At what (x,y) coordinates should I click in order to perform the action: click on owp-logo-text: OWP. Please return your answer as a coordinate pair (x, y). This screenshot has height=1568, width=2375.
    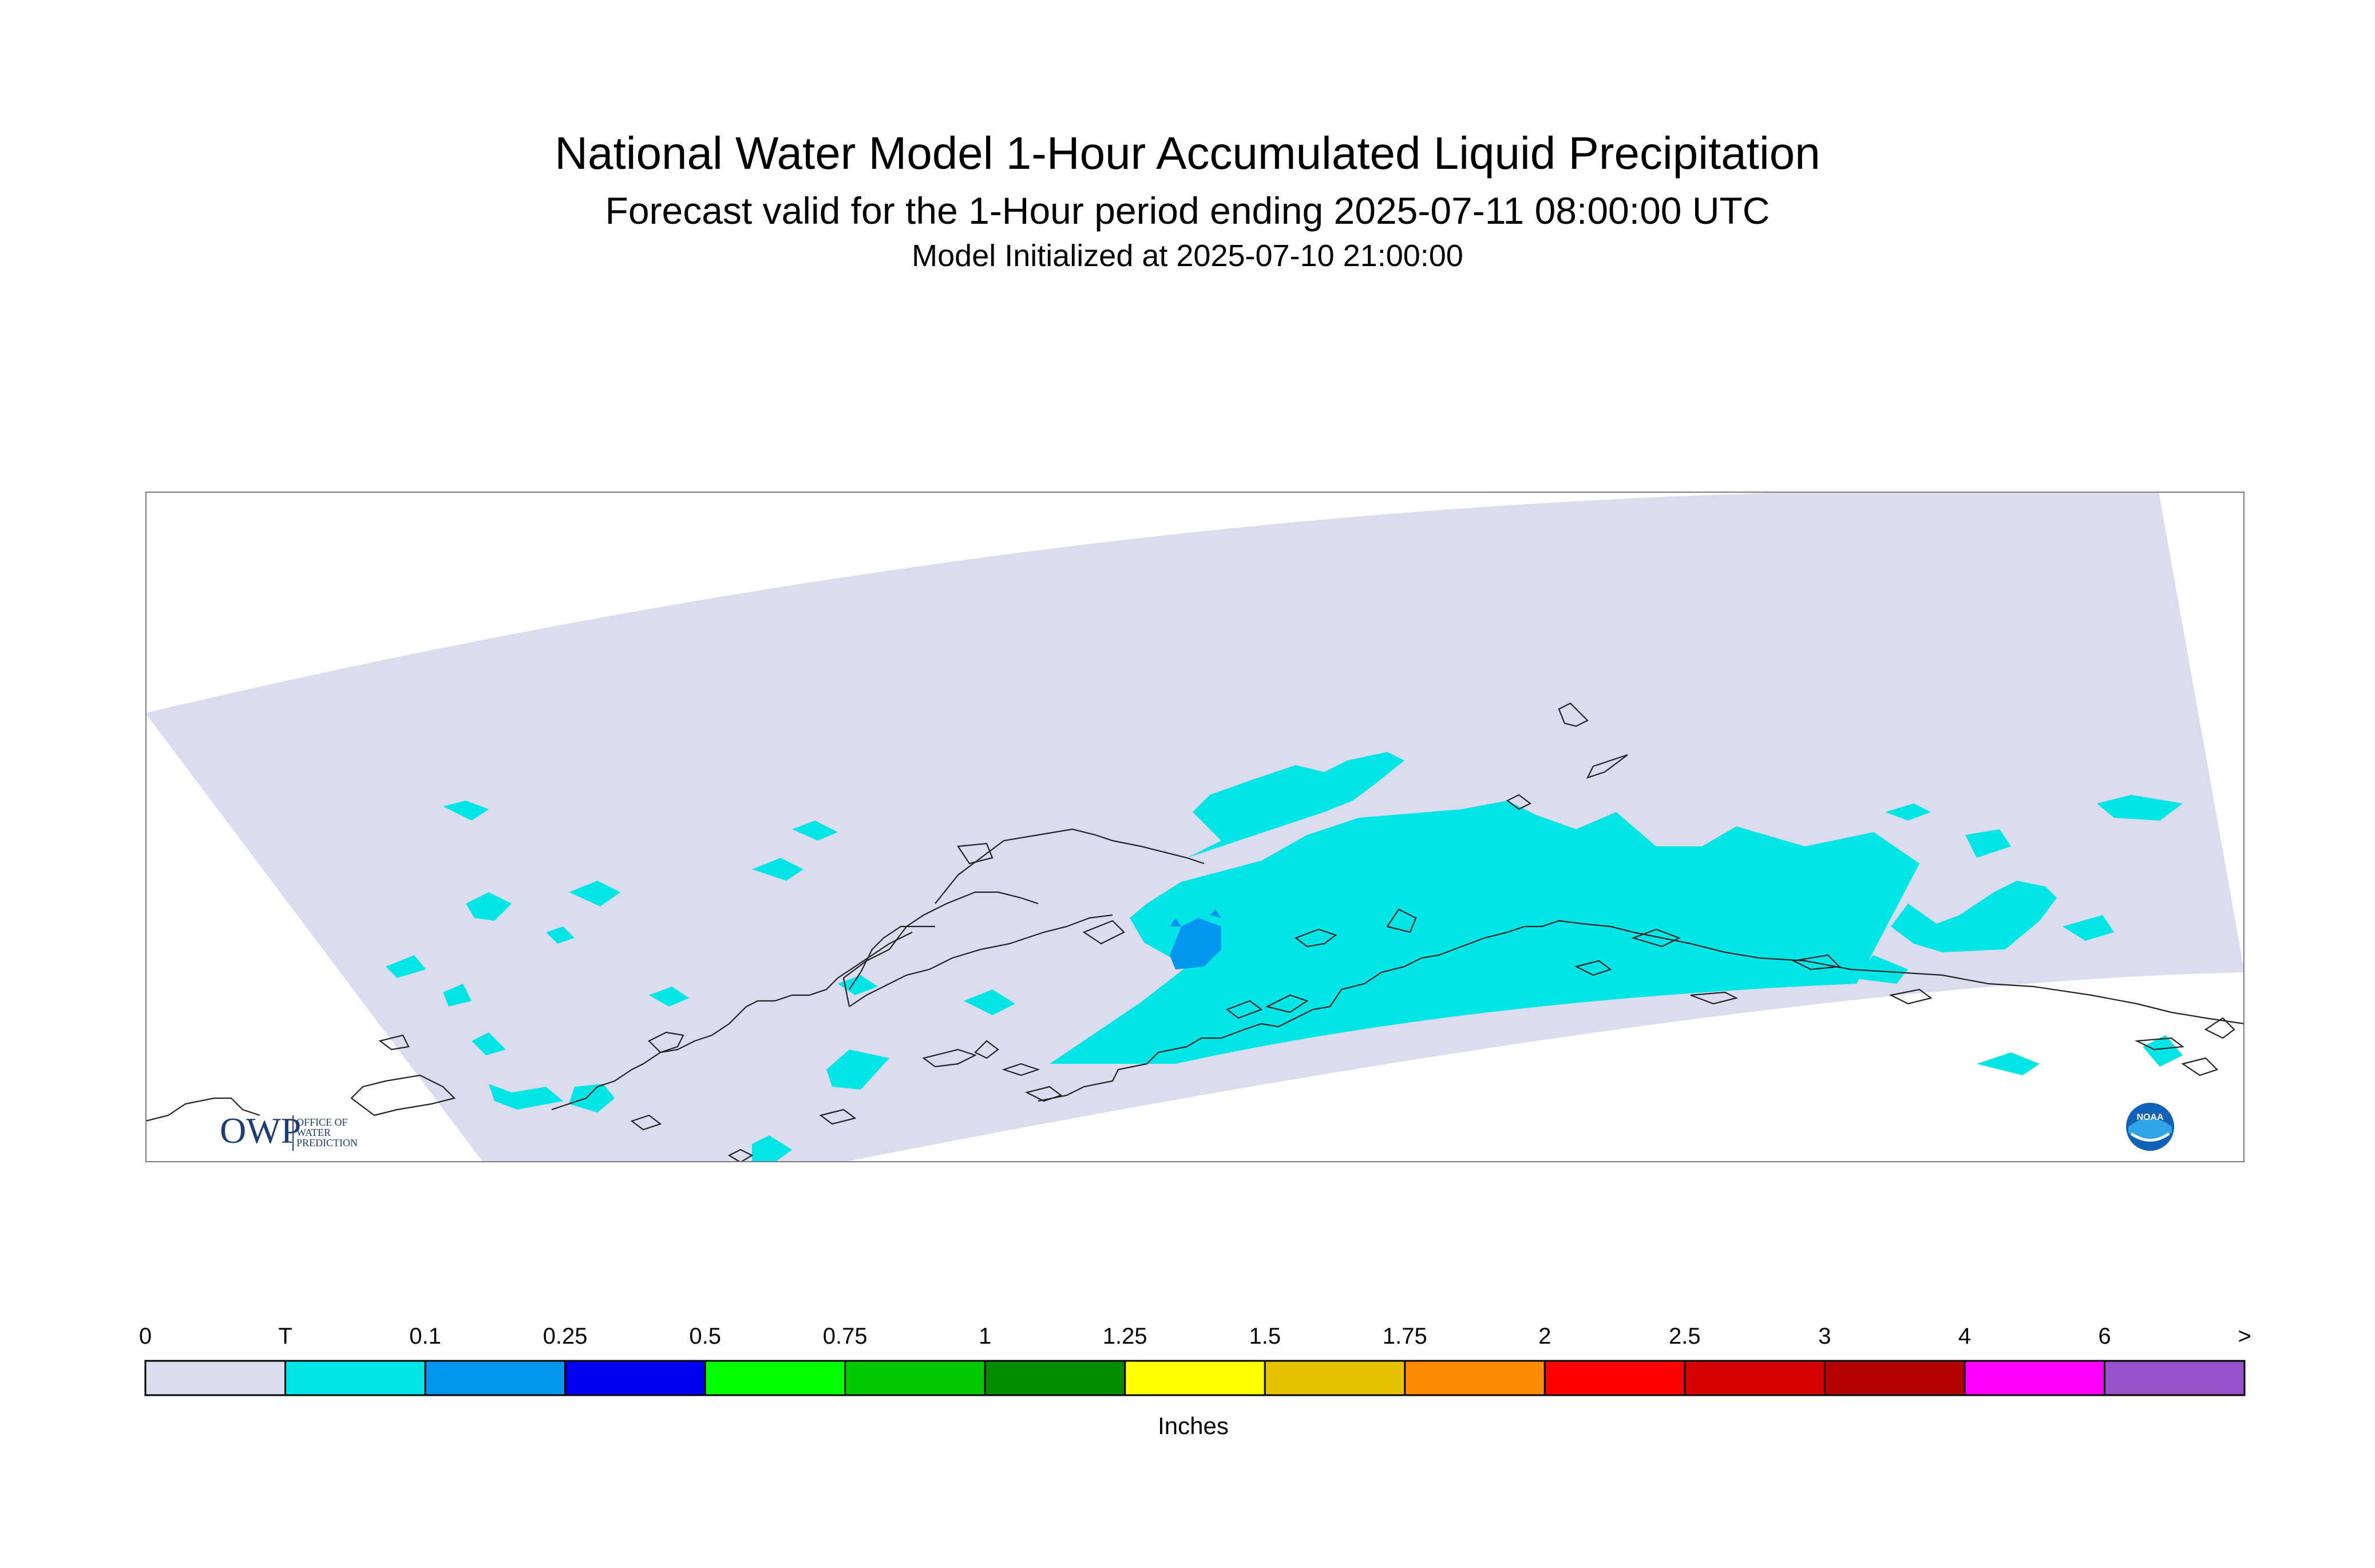
    Looking at the image, I should click on (260, 1130).